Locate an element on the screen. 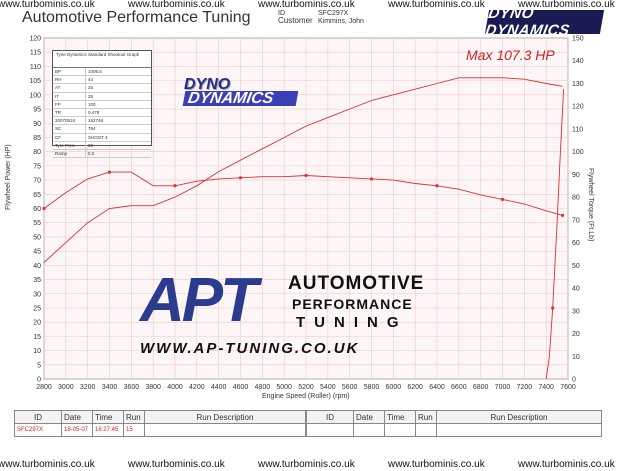 This screenshot has width=640, height=471. y-tick-label: 10 is located at coordinates (37, 351).